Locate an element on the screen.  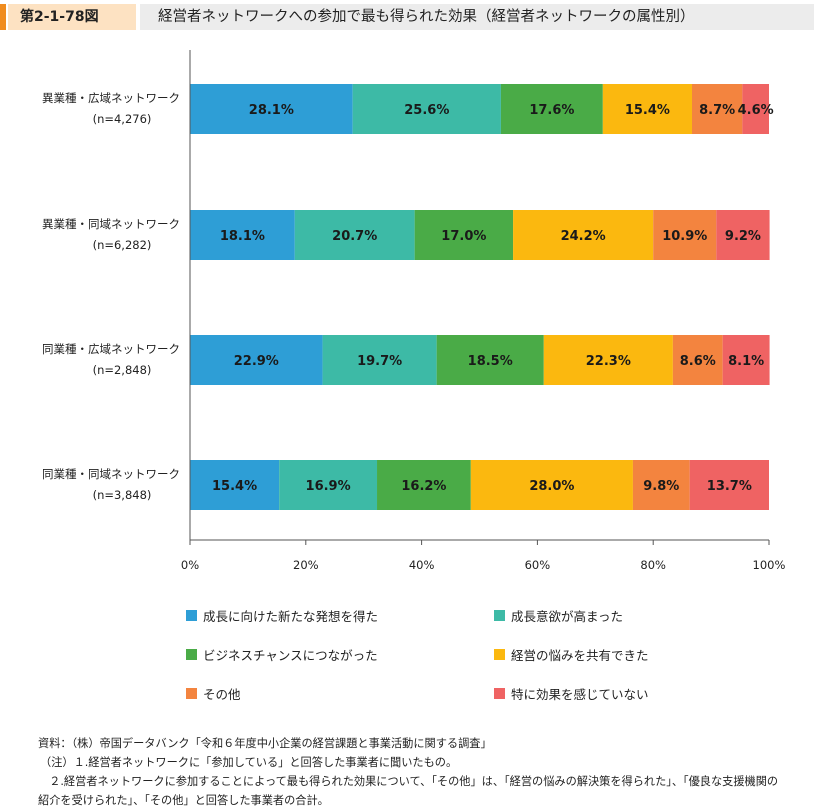
header-accent-bar is located at coordinates (3, 17).